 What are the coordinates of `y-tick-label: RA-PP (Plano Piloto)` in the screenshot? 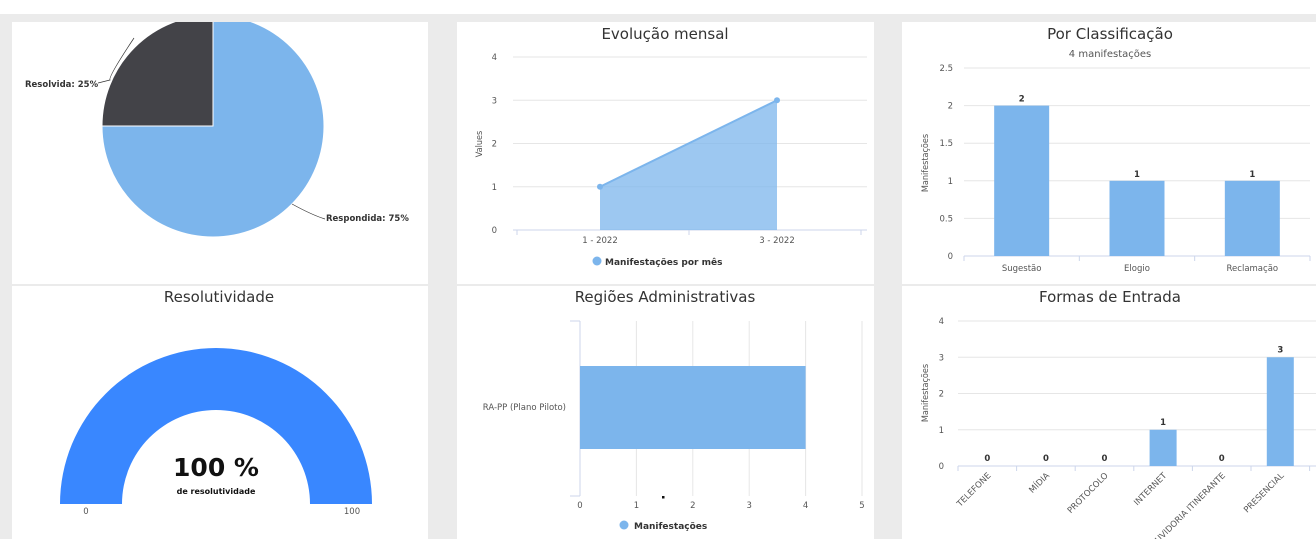 It's located at (524, 408).